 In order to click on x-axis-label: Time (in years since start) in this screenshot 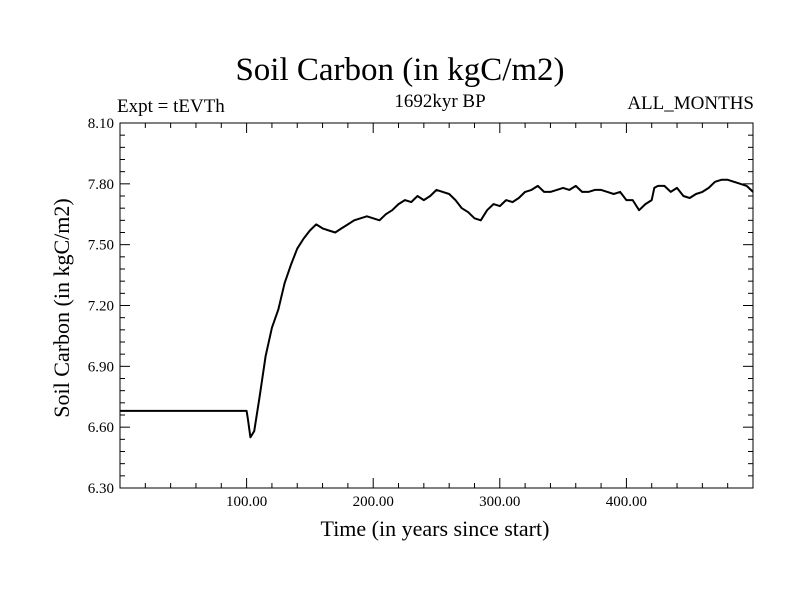, I will do `click(435, 528)`.